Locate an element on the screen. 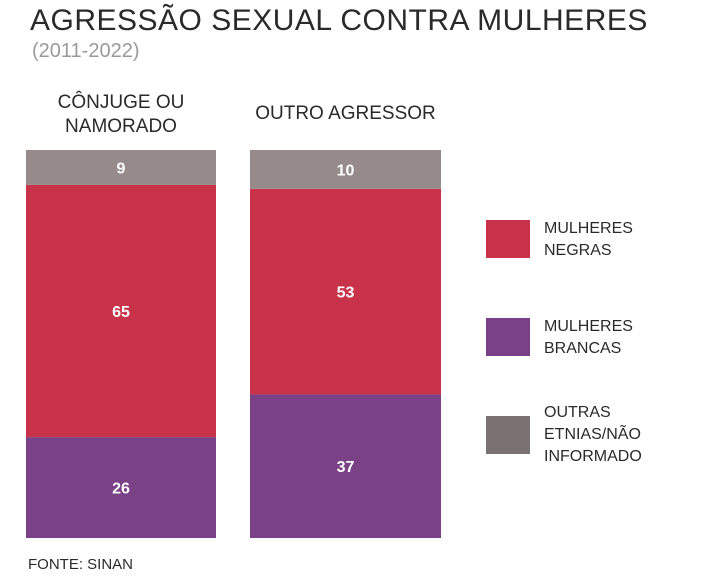  data-label-mulheres-brancas-1: 26 is located at coordinates (121, 489).